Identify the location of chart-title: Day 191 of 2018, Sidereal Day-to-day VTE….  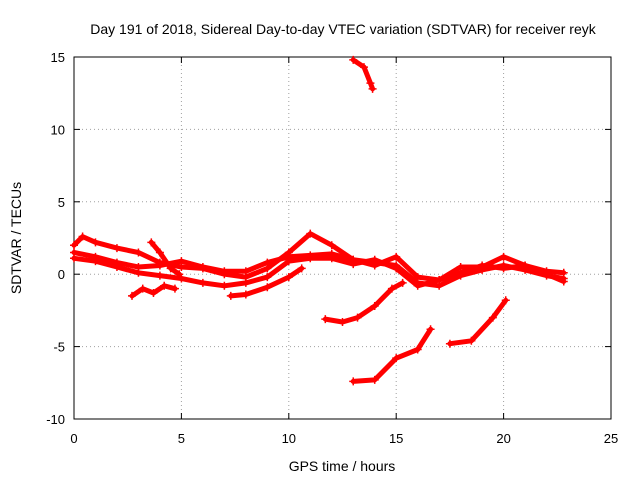
(343, 29).